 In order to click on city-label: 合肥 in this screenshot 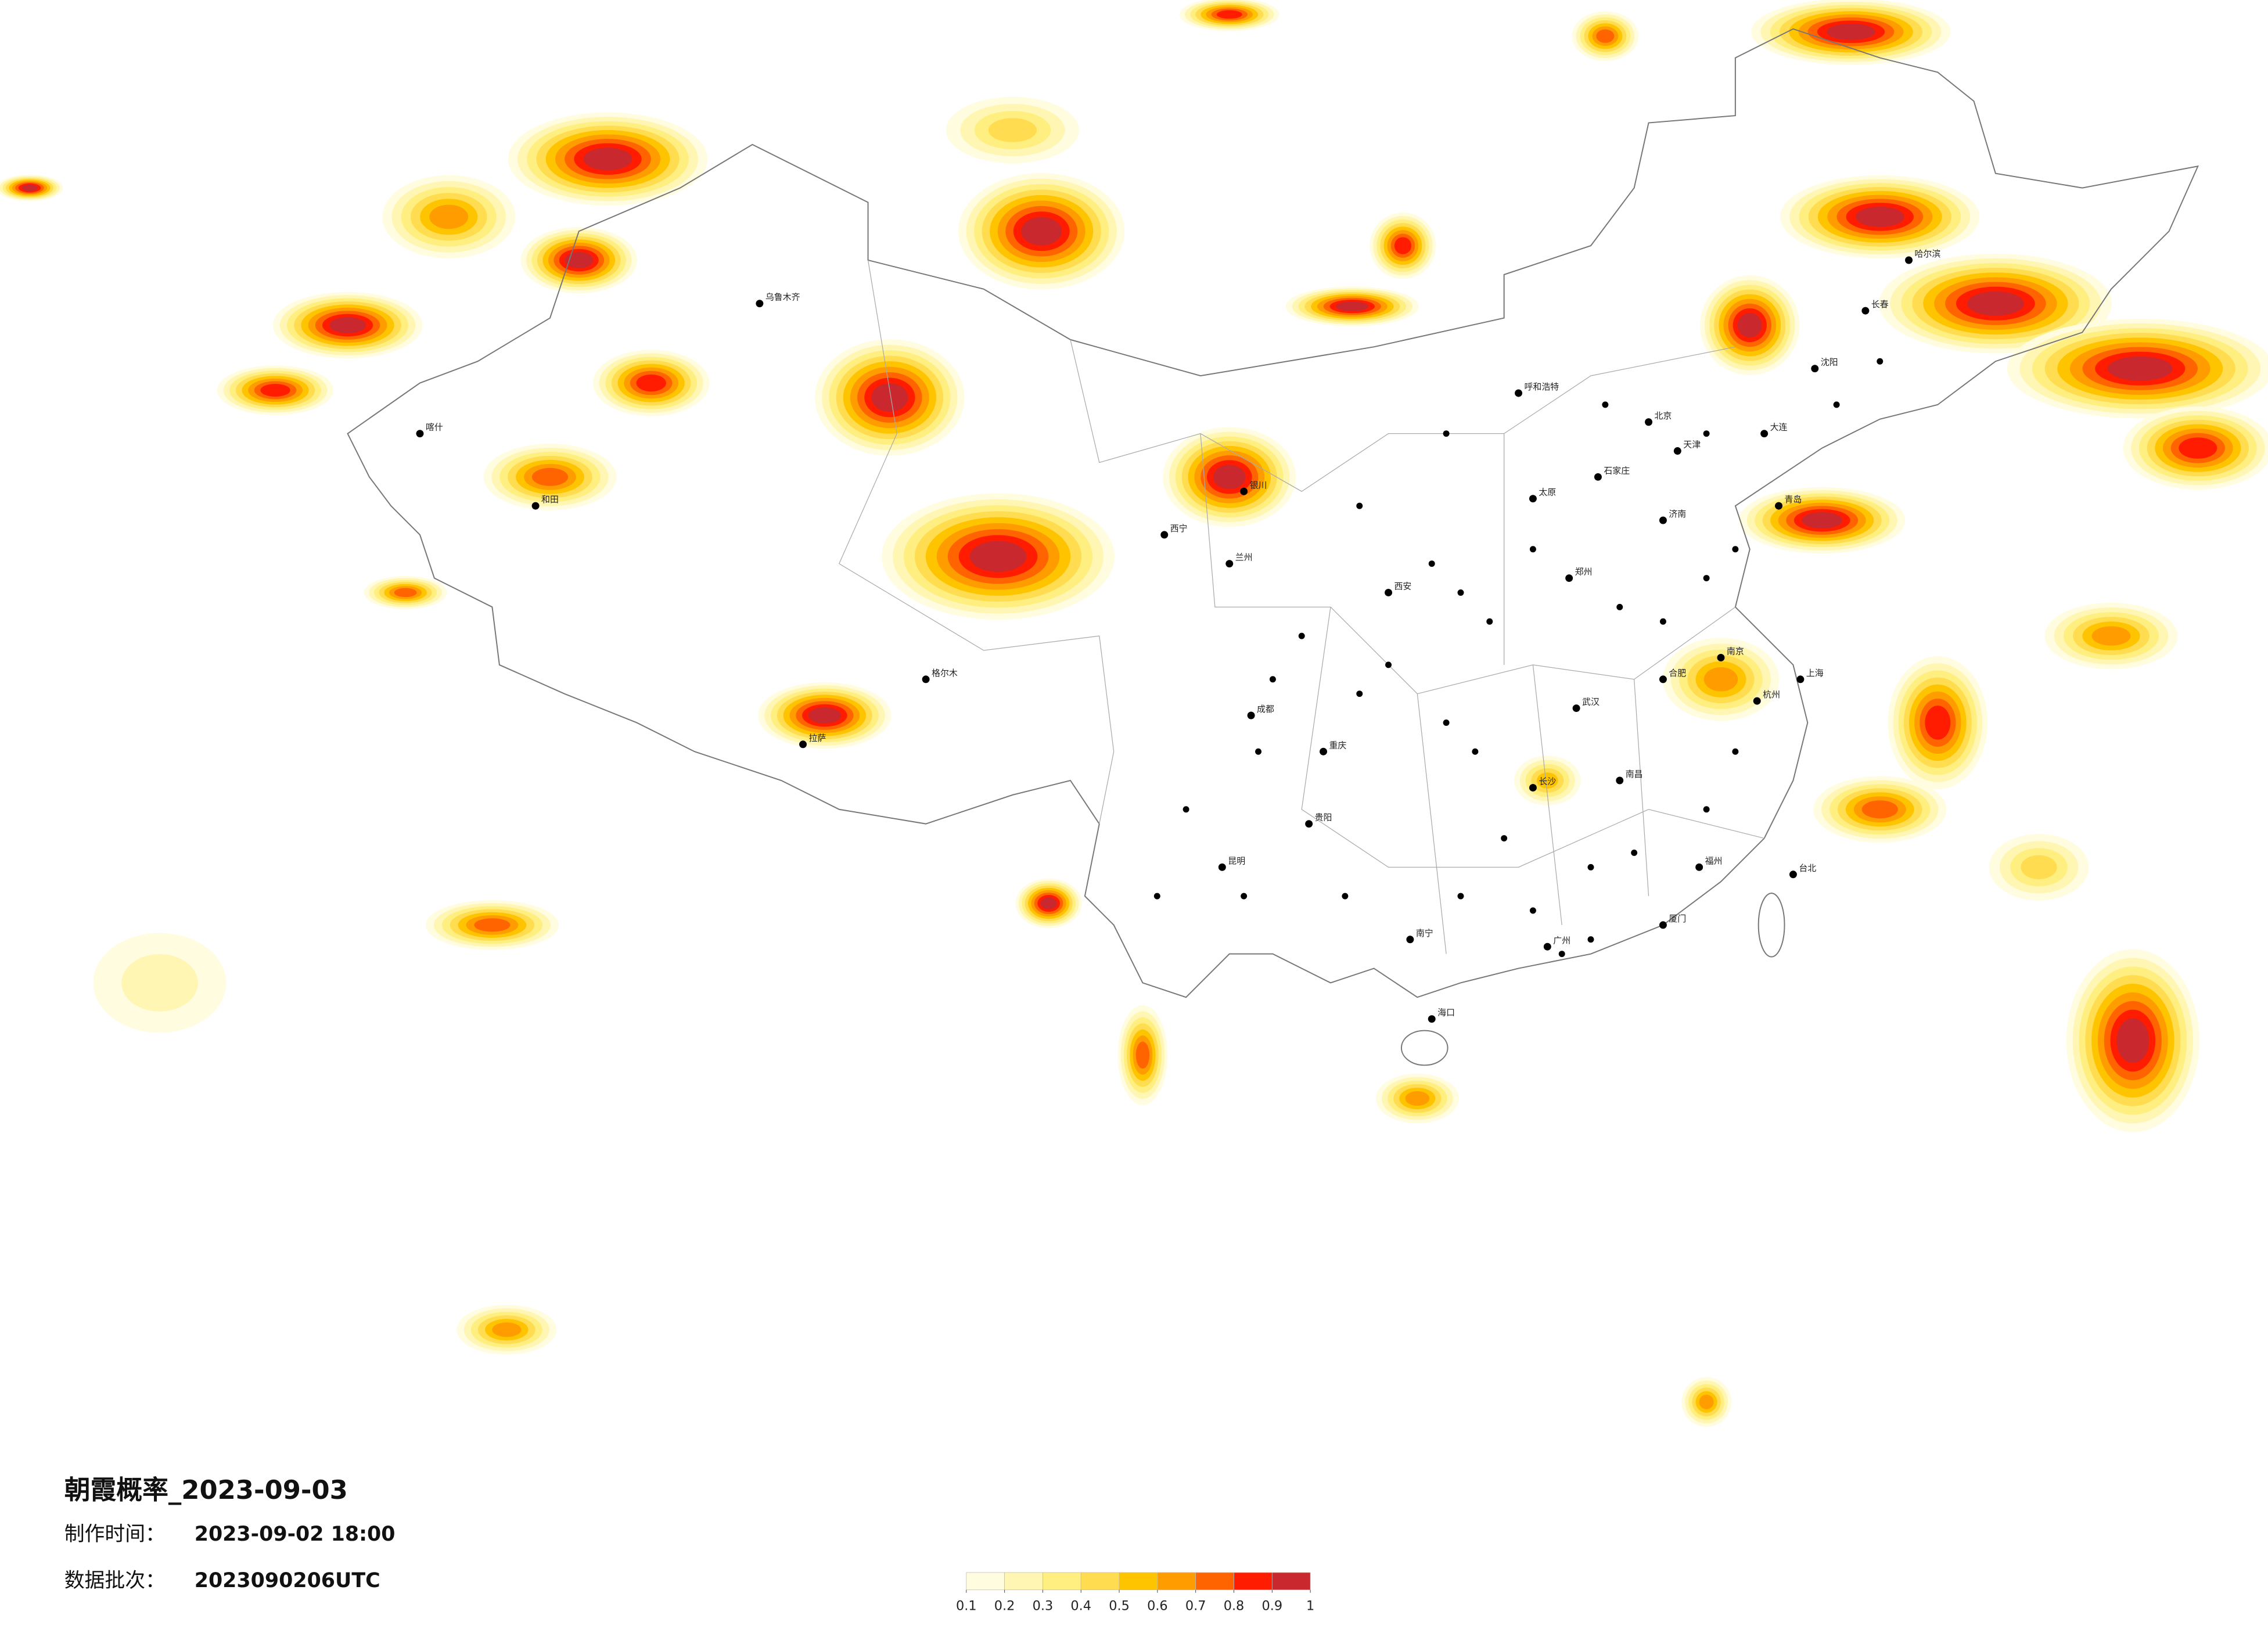, I will do `click(1677, 673)`.